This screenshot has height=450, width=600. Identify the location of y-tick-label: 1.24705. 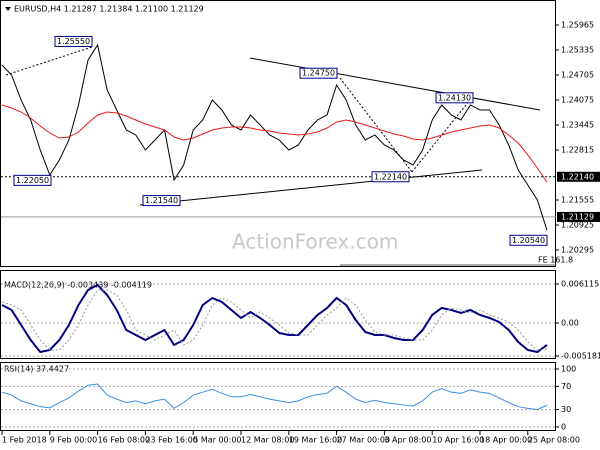
(577, 74).